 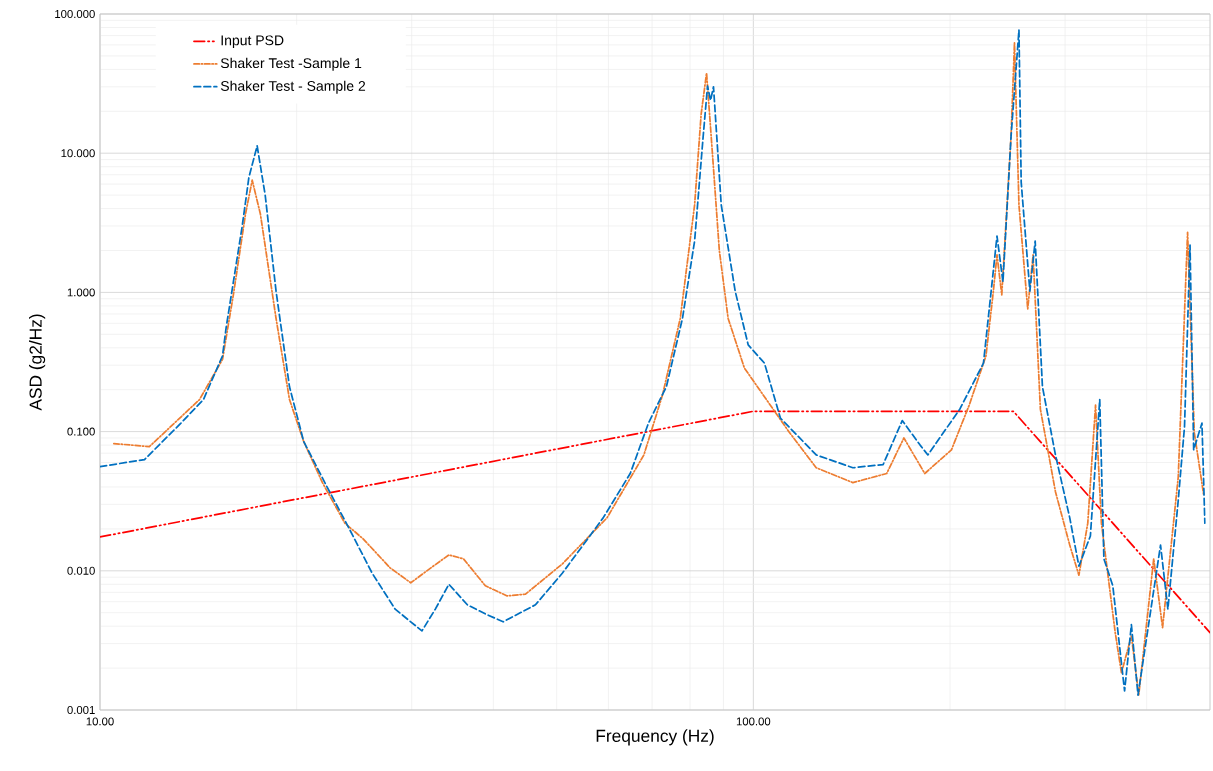 What do you see at coordinates (291, 64) in the screenshot?
I see `legend-label: Shaker Test -Sample 1` at bounding box center [291, 64].